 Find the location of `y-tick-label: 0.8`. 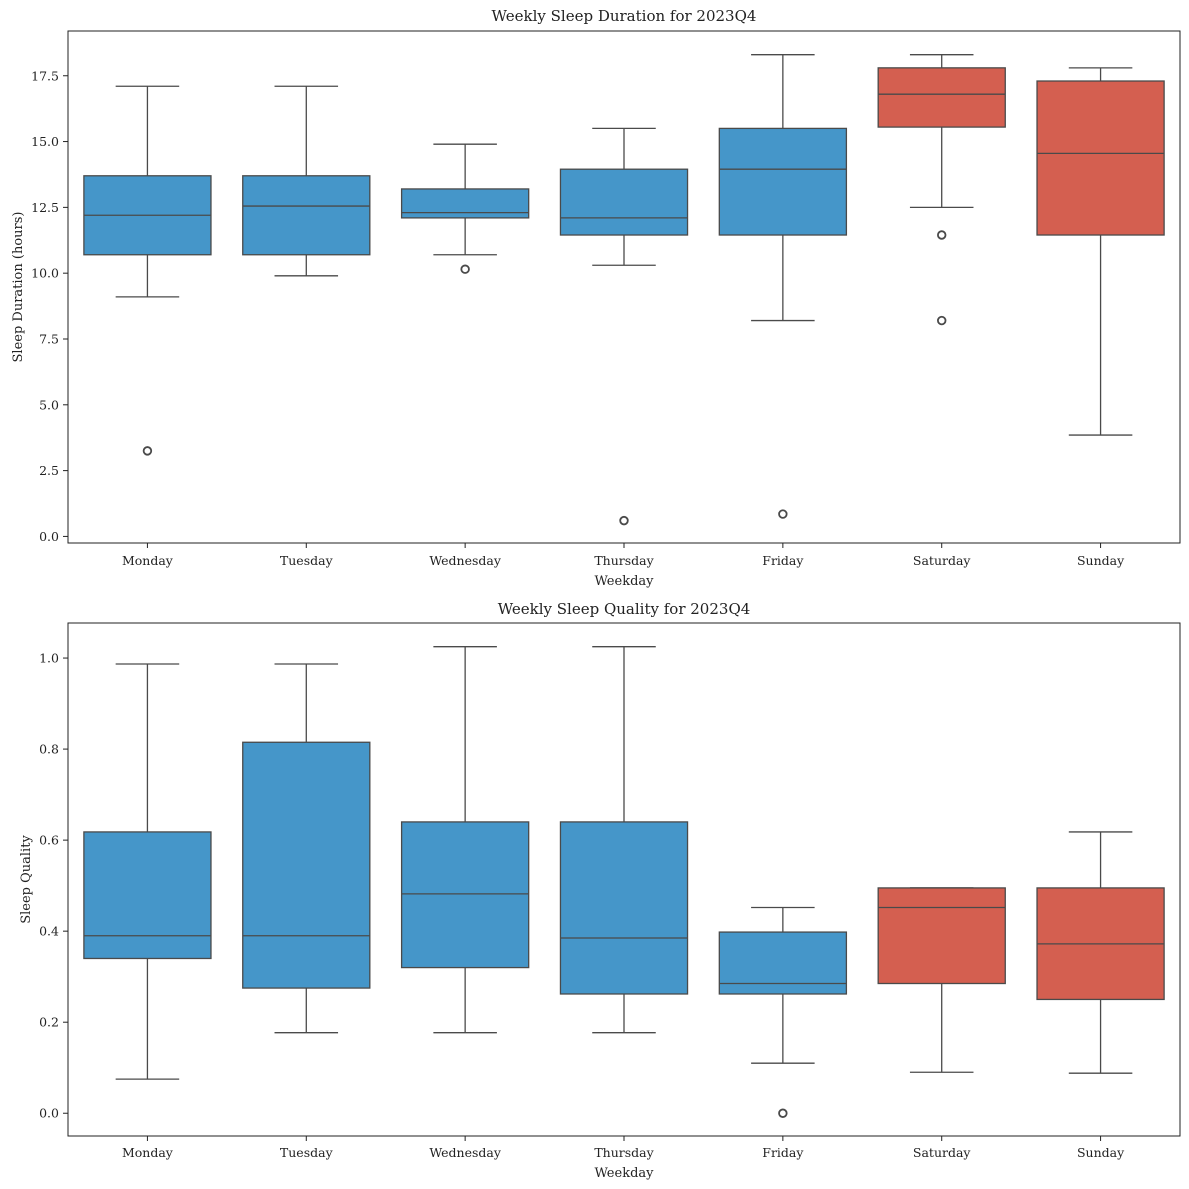

y-tick-label: 0.8 is located at coordinates (49, 749).